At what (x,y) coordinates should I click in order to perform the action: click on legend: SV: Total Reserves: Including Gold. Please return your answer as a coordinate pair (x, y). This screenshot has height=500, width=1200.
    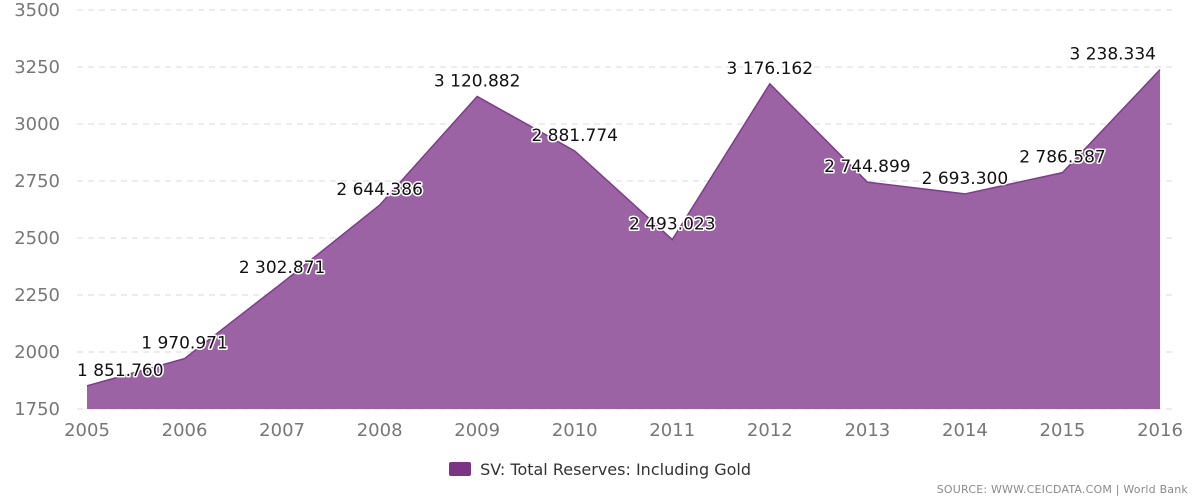
    Looking at the image, I should click on (600, 469).